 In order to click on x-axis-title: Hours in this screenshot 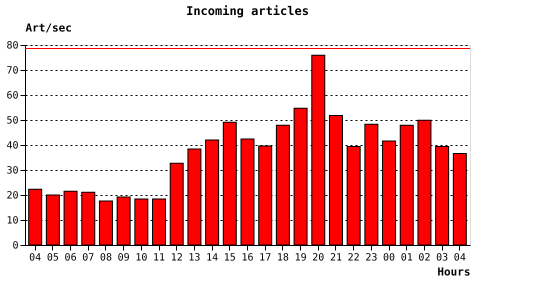, I will do `click(453, 272)`.